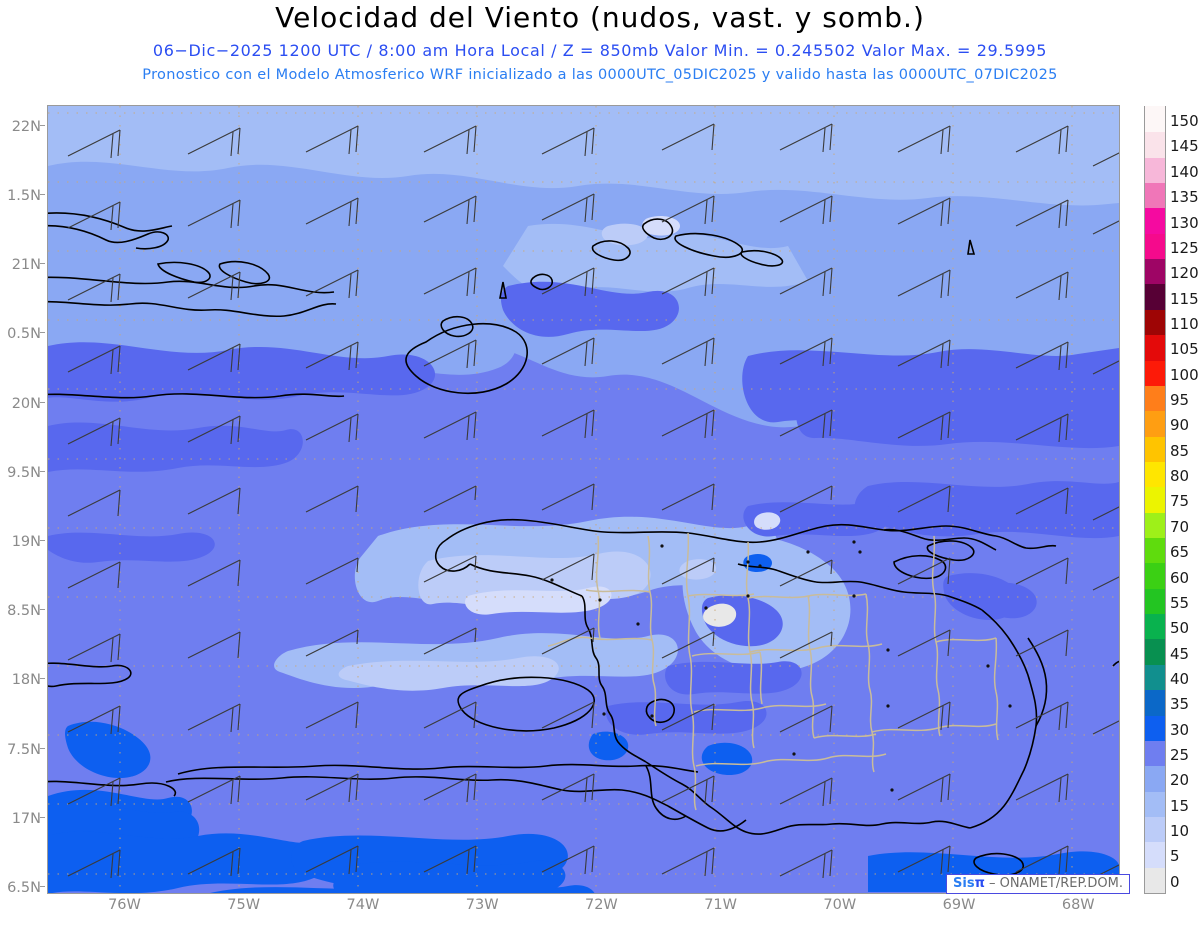 The image size is (1200, 927). I want to click on colorbar-tick-label: 90, so click(1180, 425).